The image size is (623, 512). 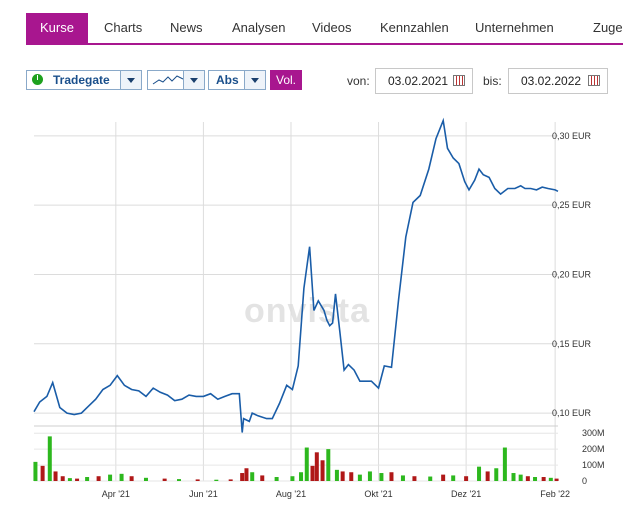 What do you see at coordinates (57, 28) in the screenshot?
I see `tab-kurse: Kurse` at bounding box center [57, 28].